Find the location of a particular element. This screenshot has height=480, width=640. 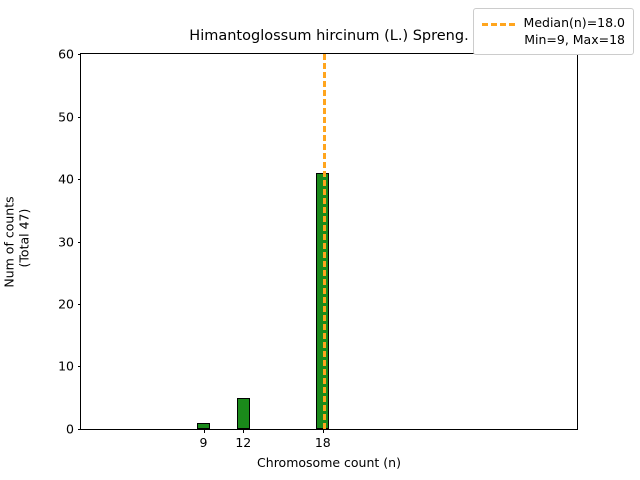

dashed-line-icon is located at coordinates (498, 23).